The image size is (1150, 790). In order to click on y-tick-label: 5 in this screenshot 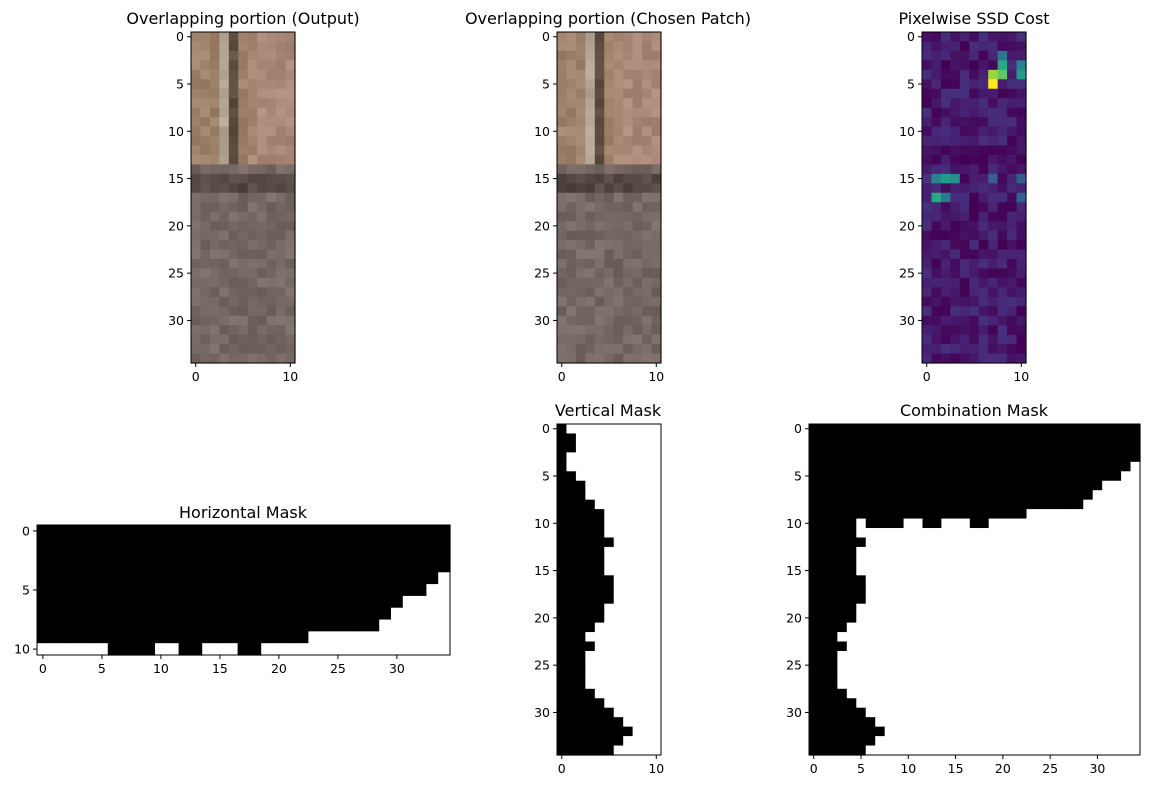, I will do `click(180, 84)`.